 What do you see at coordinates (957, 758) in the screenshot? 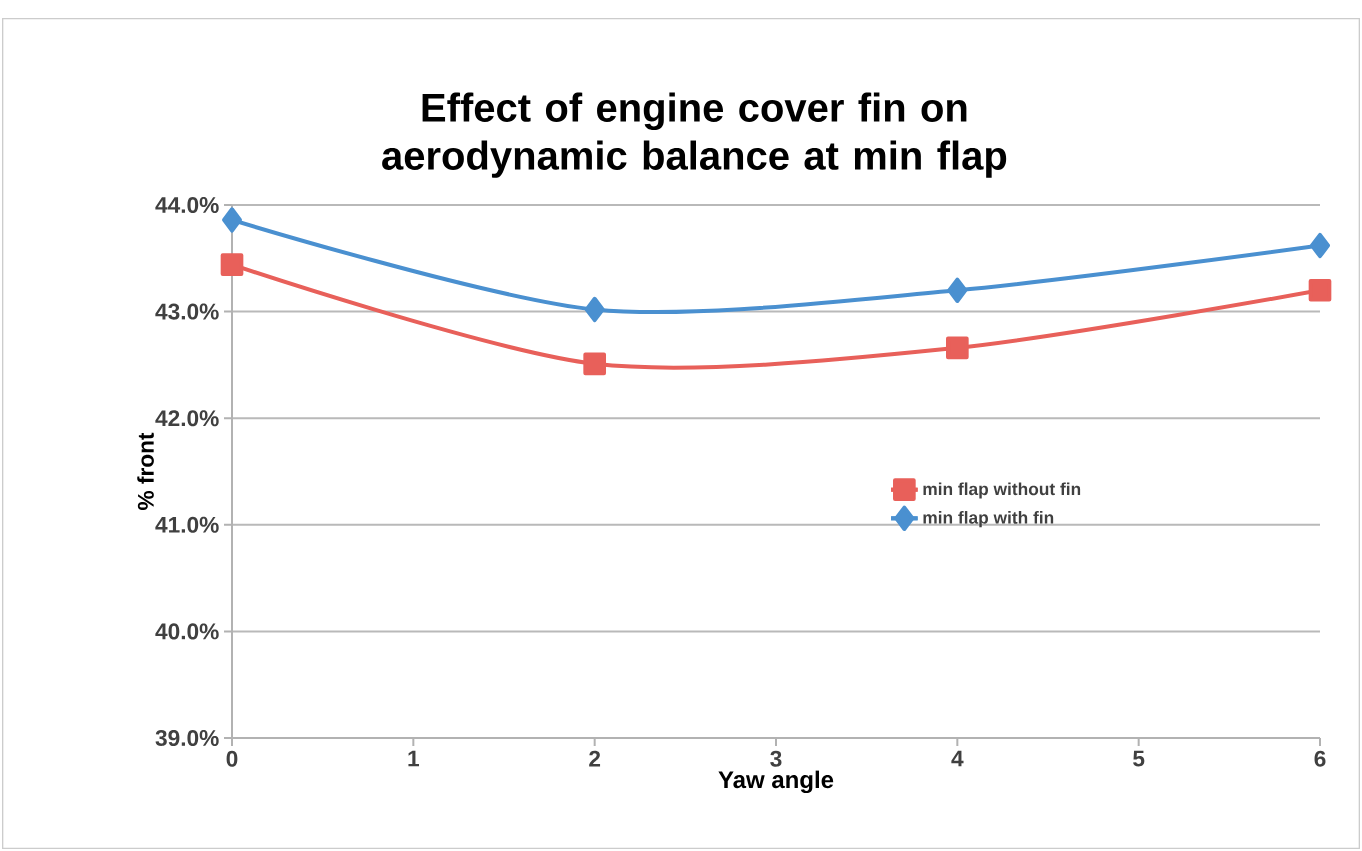
I see `x-tick-label: 4` at bounding box center [957, 758].